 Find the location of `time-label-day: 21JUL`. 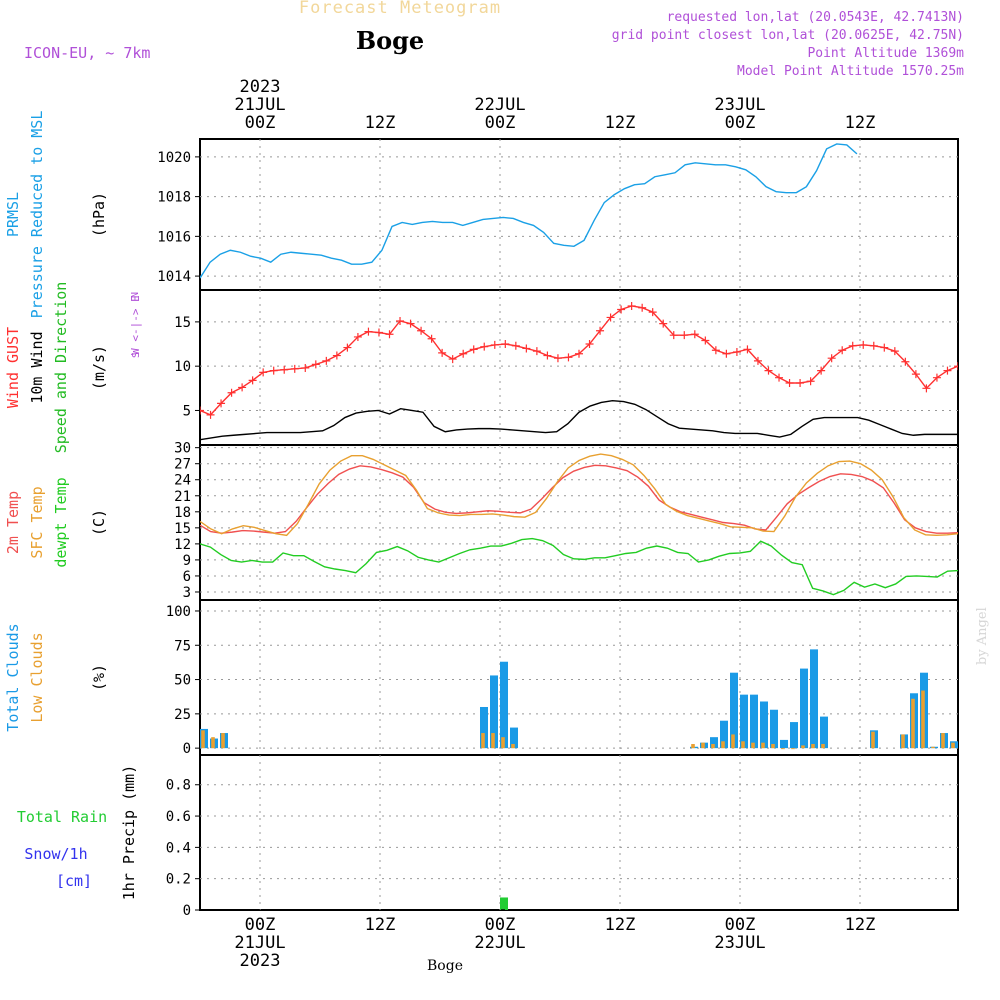

time-label-day: 21JUL is located at coordinates (259, 943).